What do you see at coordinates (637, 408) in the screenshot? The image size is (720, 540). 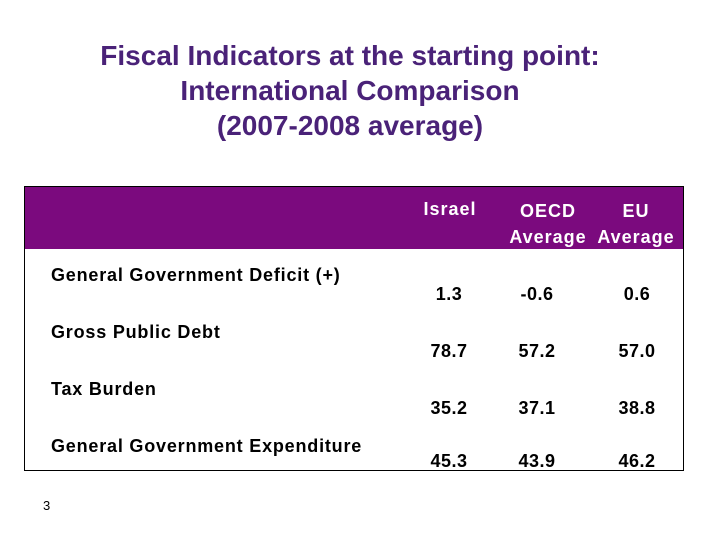 I see `cell-tax-eu: 38.8` at bounding box center [637, 408].